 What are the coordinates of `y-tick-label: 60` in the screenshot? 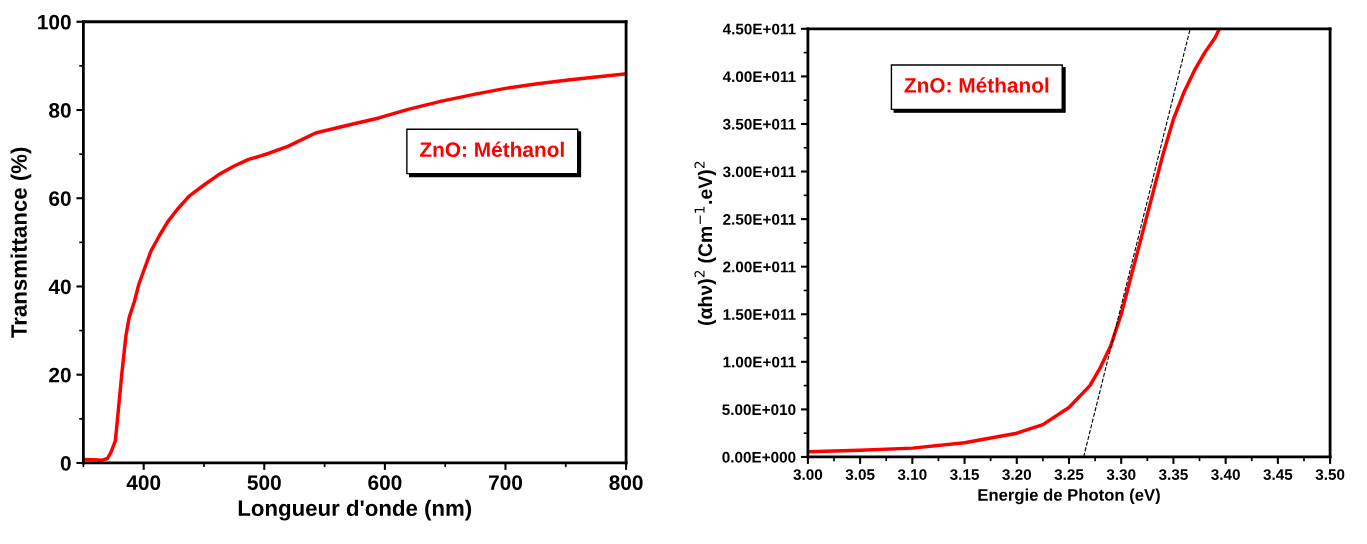 It's located at (60, 198).